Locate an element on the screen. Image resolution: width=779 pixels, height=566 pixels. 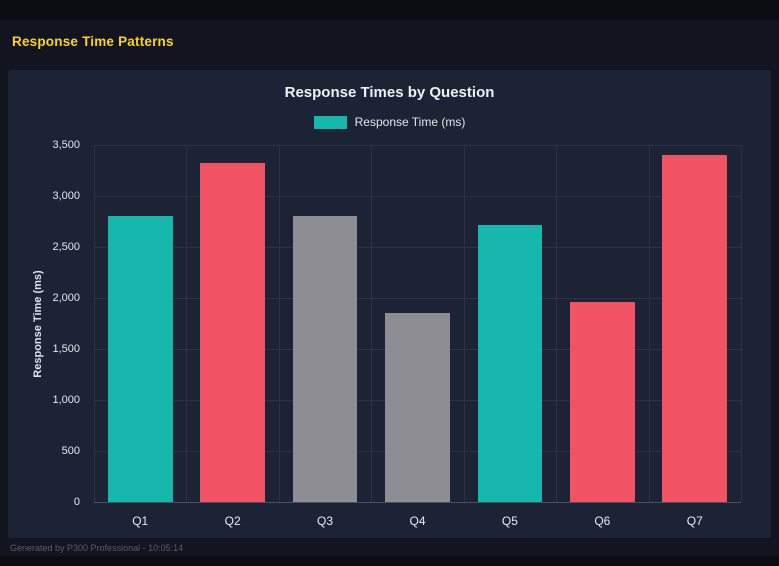
chart-title: Response Times by Question is located at coordinates (389, 92).